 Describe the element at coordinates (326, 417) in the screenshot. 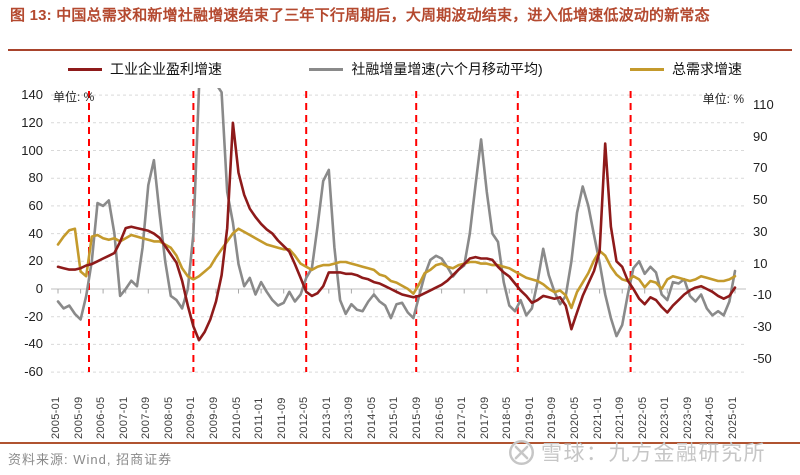

I see `x-axis-tick-label: 2013-01` at that location.